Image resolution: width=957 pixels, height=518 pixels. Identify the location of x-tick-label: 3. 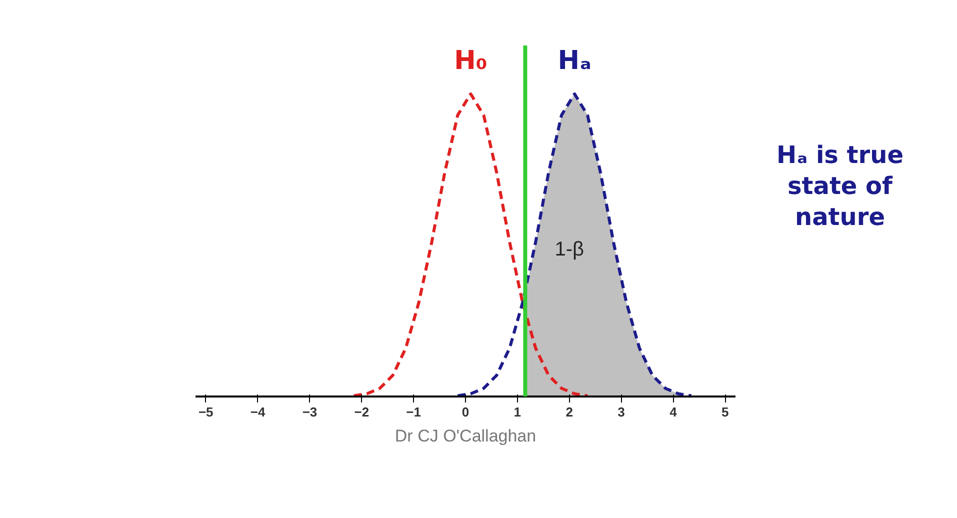
(621, 412).